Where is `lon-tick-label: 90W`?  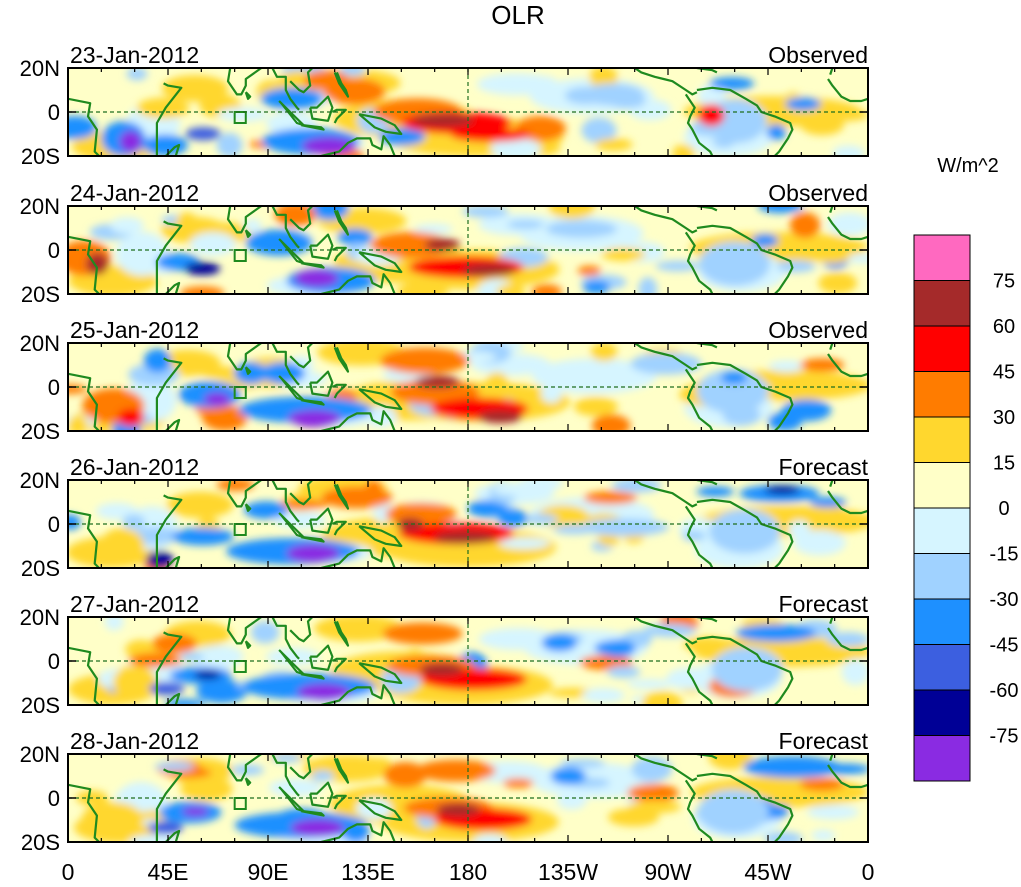
lon-tick-label: 90W is located at coordinates (668, 872).